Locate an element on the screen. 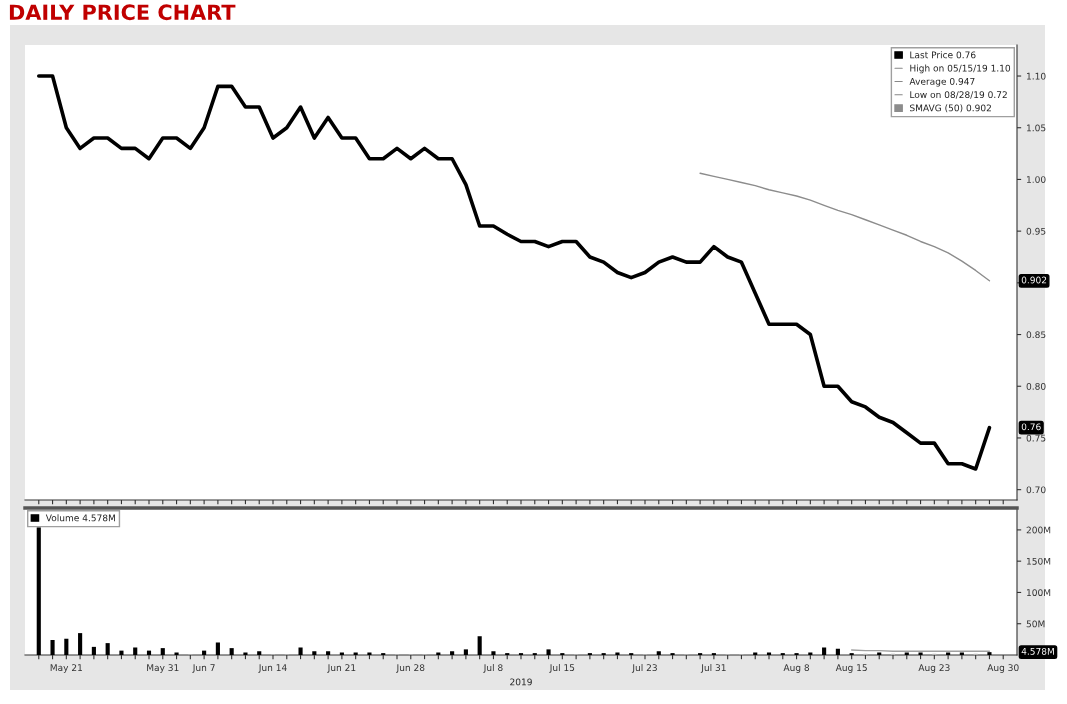  annotation: High on 05/15/19 1.10 is located at coordinates (960, 69).